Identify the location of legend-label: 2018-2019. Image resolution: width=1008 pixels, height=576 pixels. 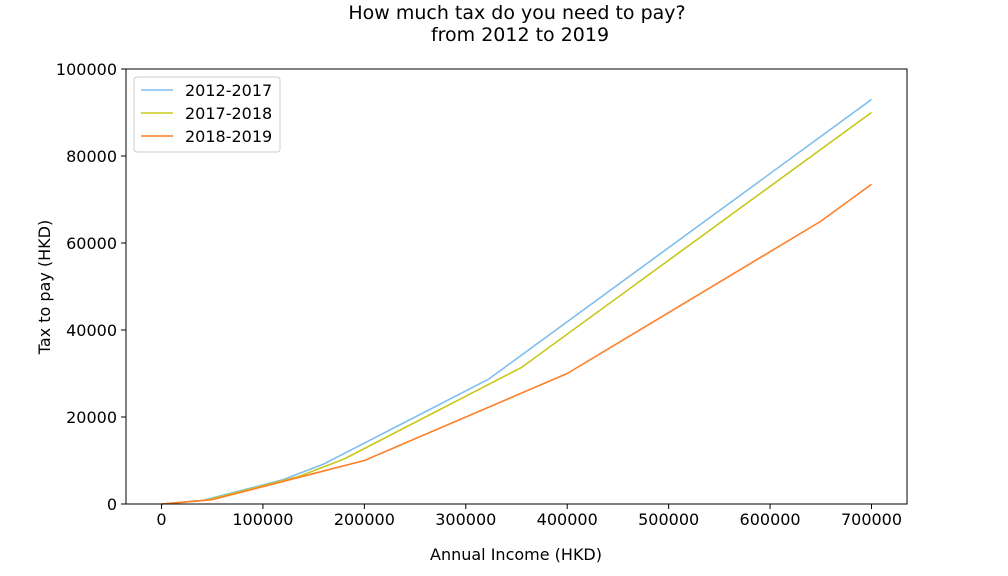
(228, 136).